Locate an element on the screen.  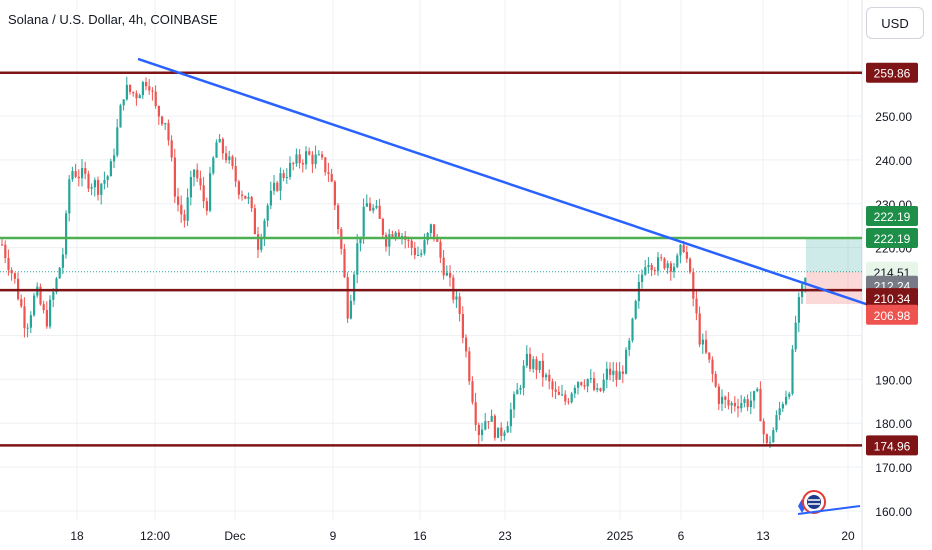
x-tick-label: 2025 is located at coordinates (620, 536).